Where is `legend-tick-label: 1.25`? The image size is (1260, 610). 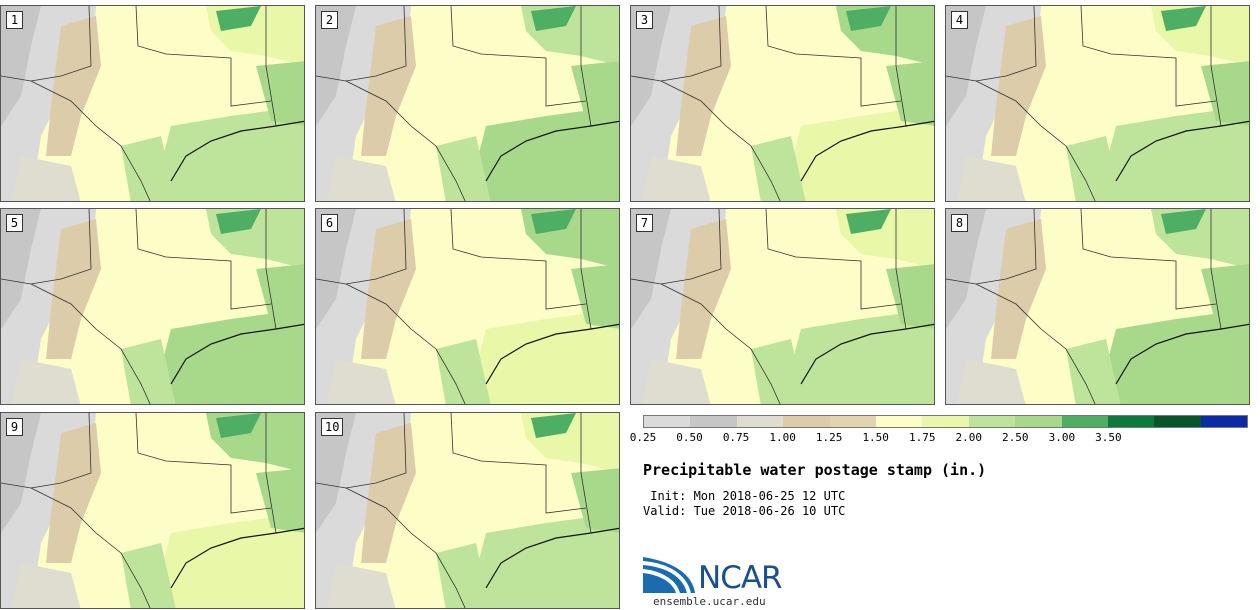 legend-tick-label: 1.25 is located at coordinates (829, 437).